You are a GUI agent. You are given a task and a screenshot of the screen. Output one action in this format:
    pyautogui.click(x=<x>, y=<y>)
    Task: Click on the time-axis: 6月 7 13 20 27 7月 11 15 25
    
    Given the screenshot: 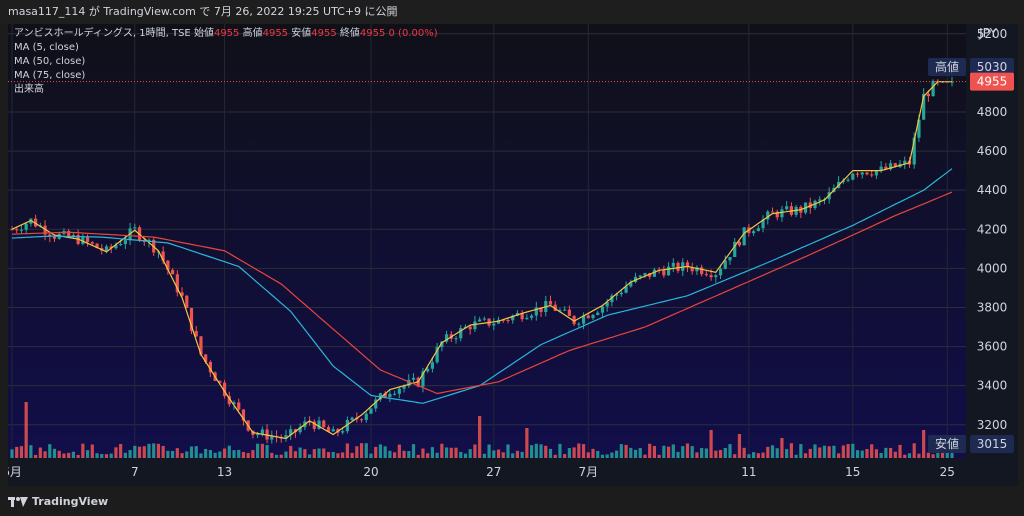 What is the action you would take?
    pyautogui.click(x=481, y=472)
    